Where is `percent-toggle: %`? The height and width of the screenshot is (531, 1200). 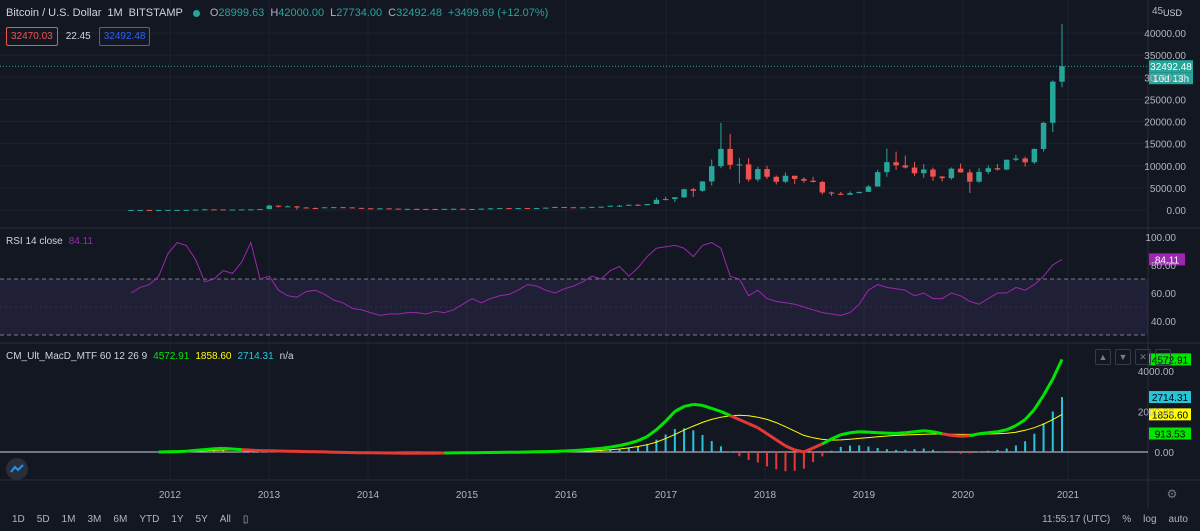
percent-toggle: % is located at coordinates (1127, 519).